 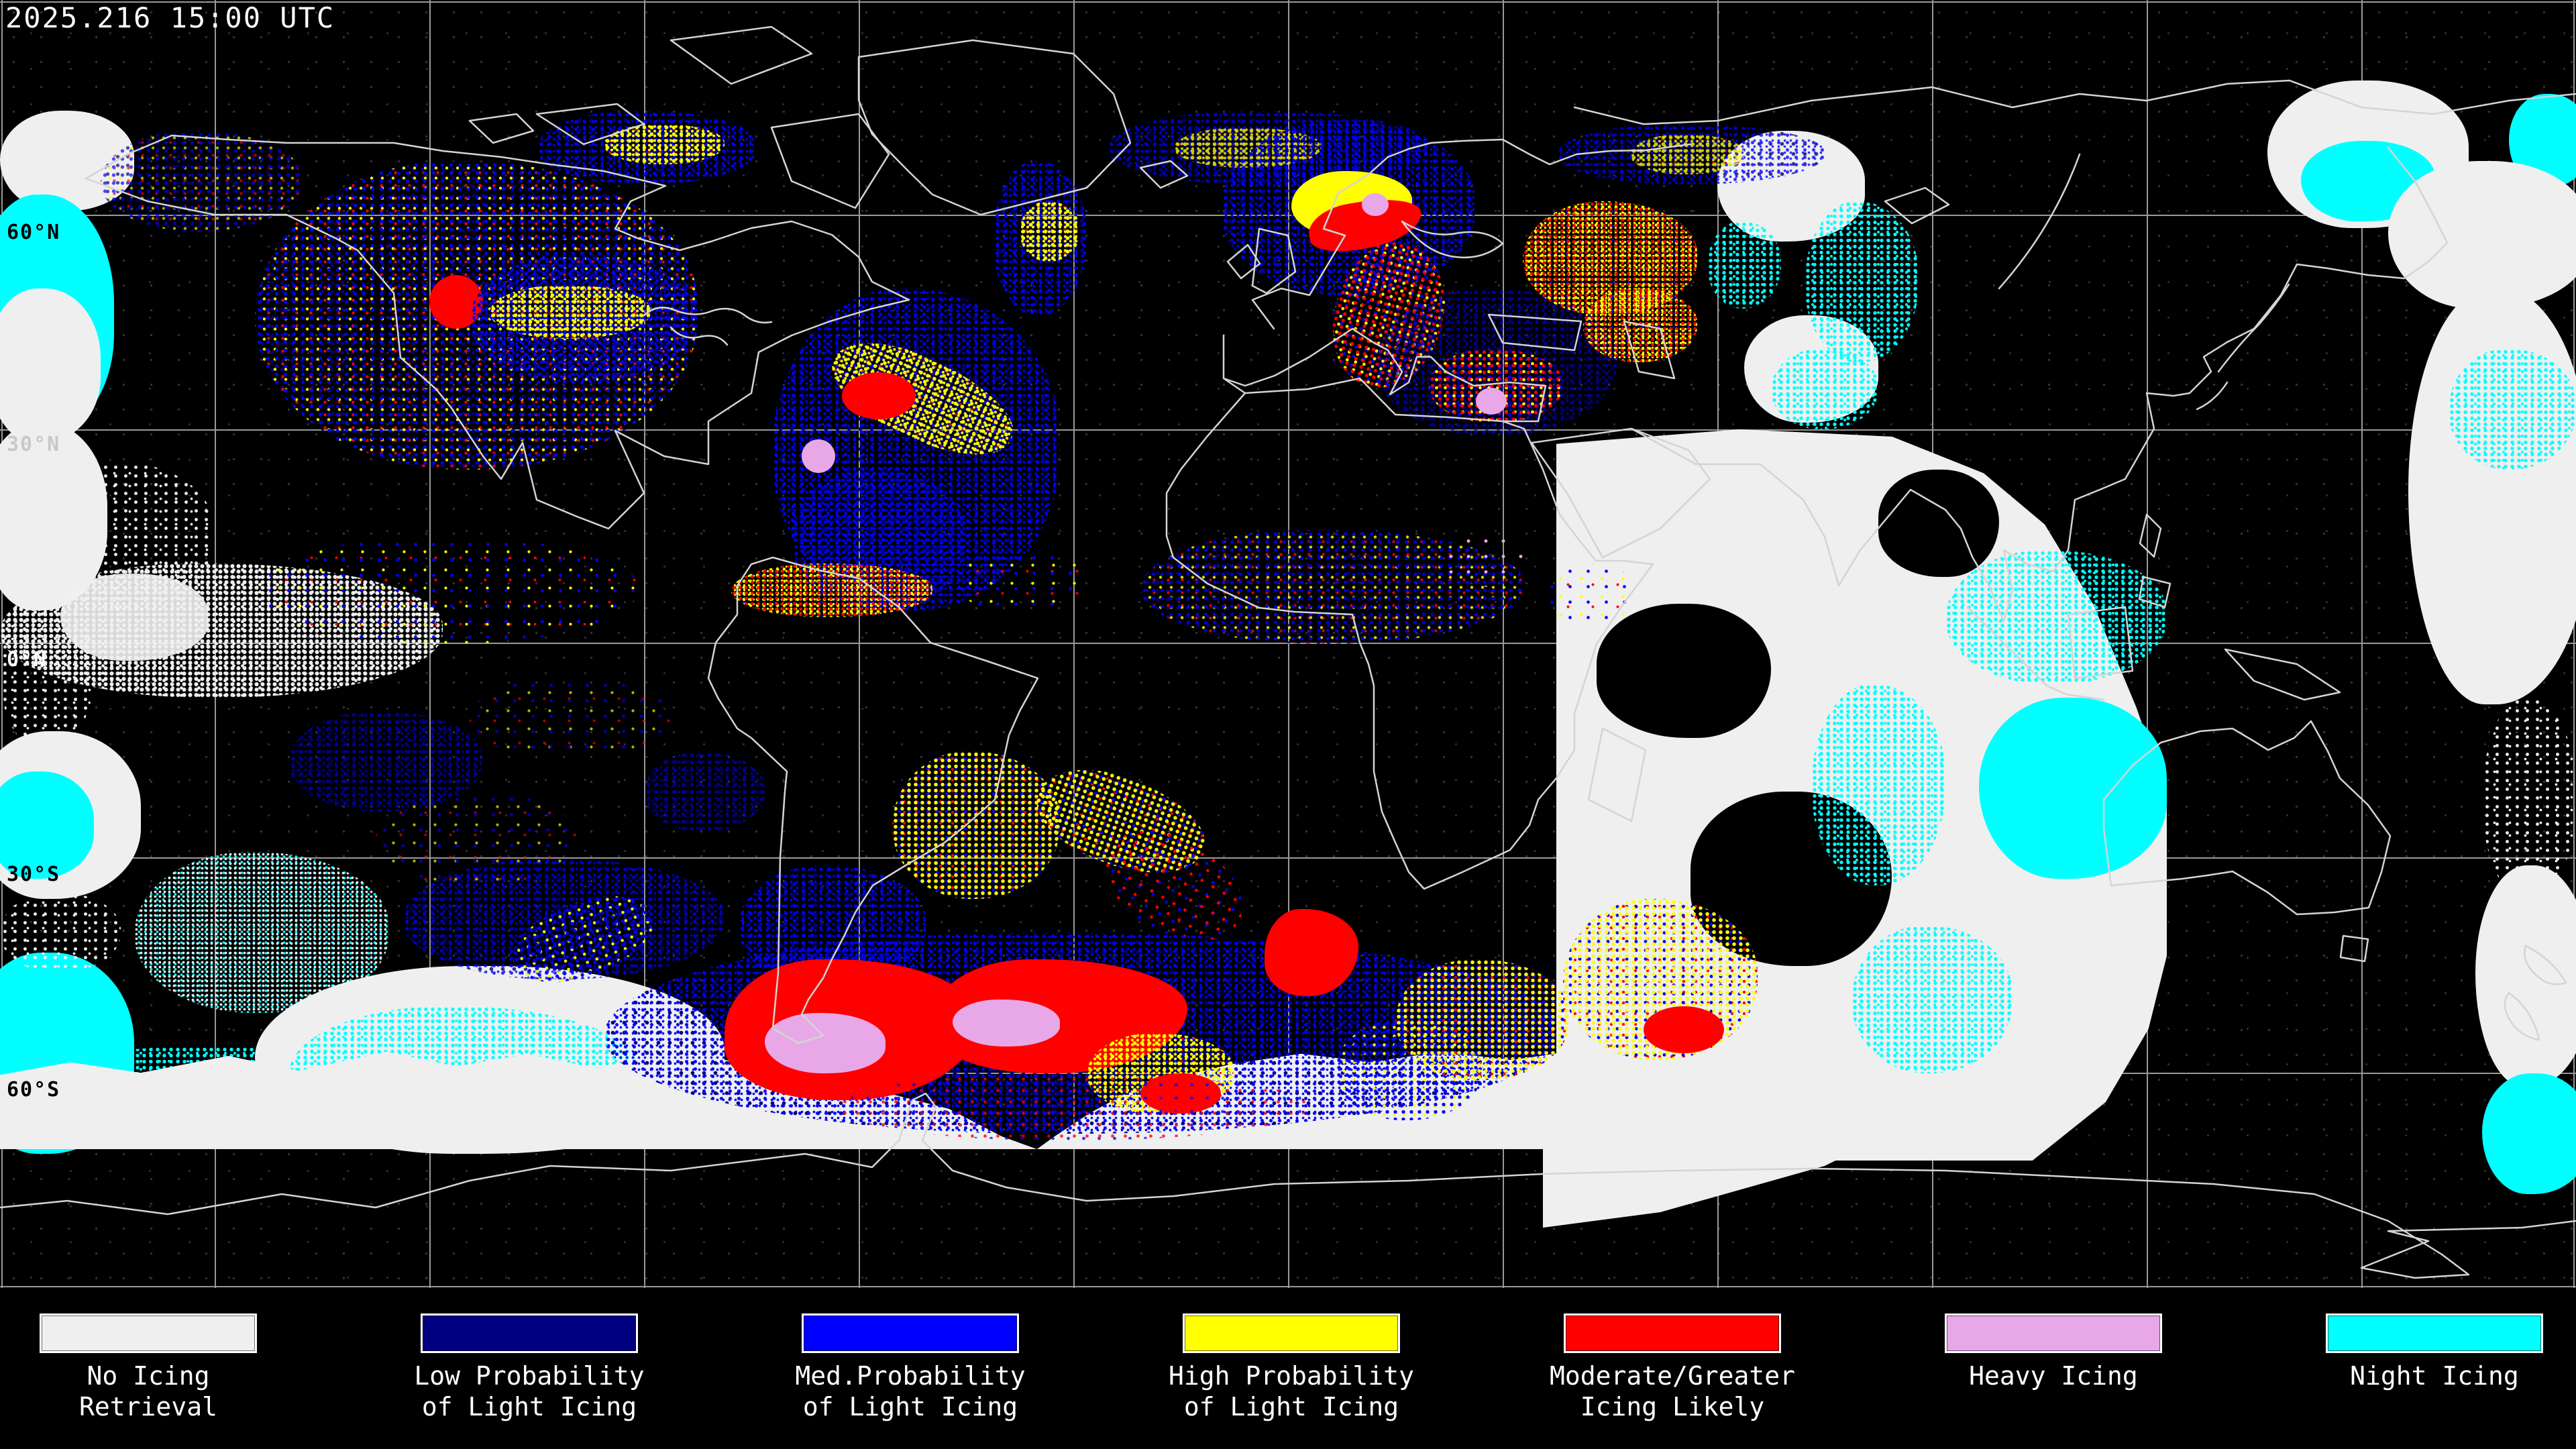 What do you see at coordinates (1311, 952) in the screenshot?
I see `icing-moderate-mass` at bounding box center [1311, 952].